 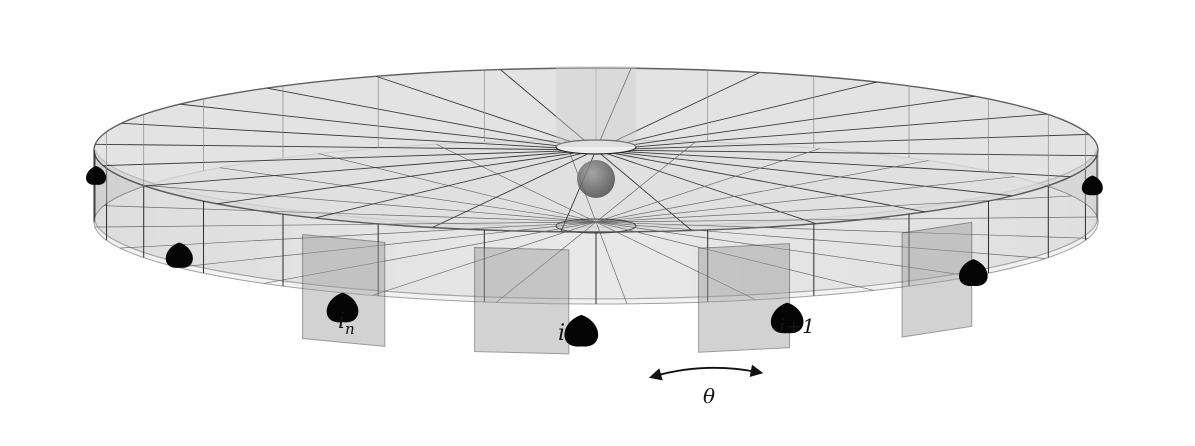 What do you see at coordinates (596, 106) in the screenshot?
I see `hub-column` at bounding box center [596, 106].